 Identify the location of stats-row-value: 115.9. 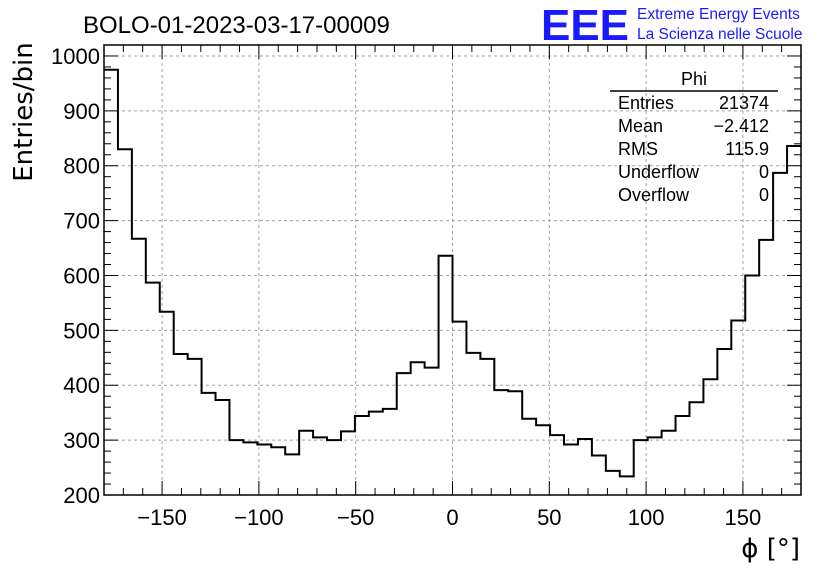
(747, 149).